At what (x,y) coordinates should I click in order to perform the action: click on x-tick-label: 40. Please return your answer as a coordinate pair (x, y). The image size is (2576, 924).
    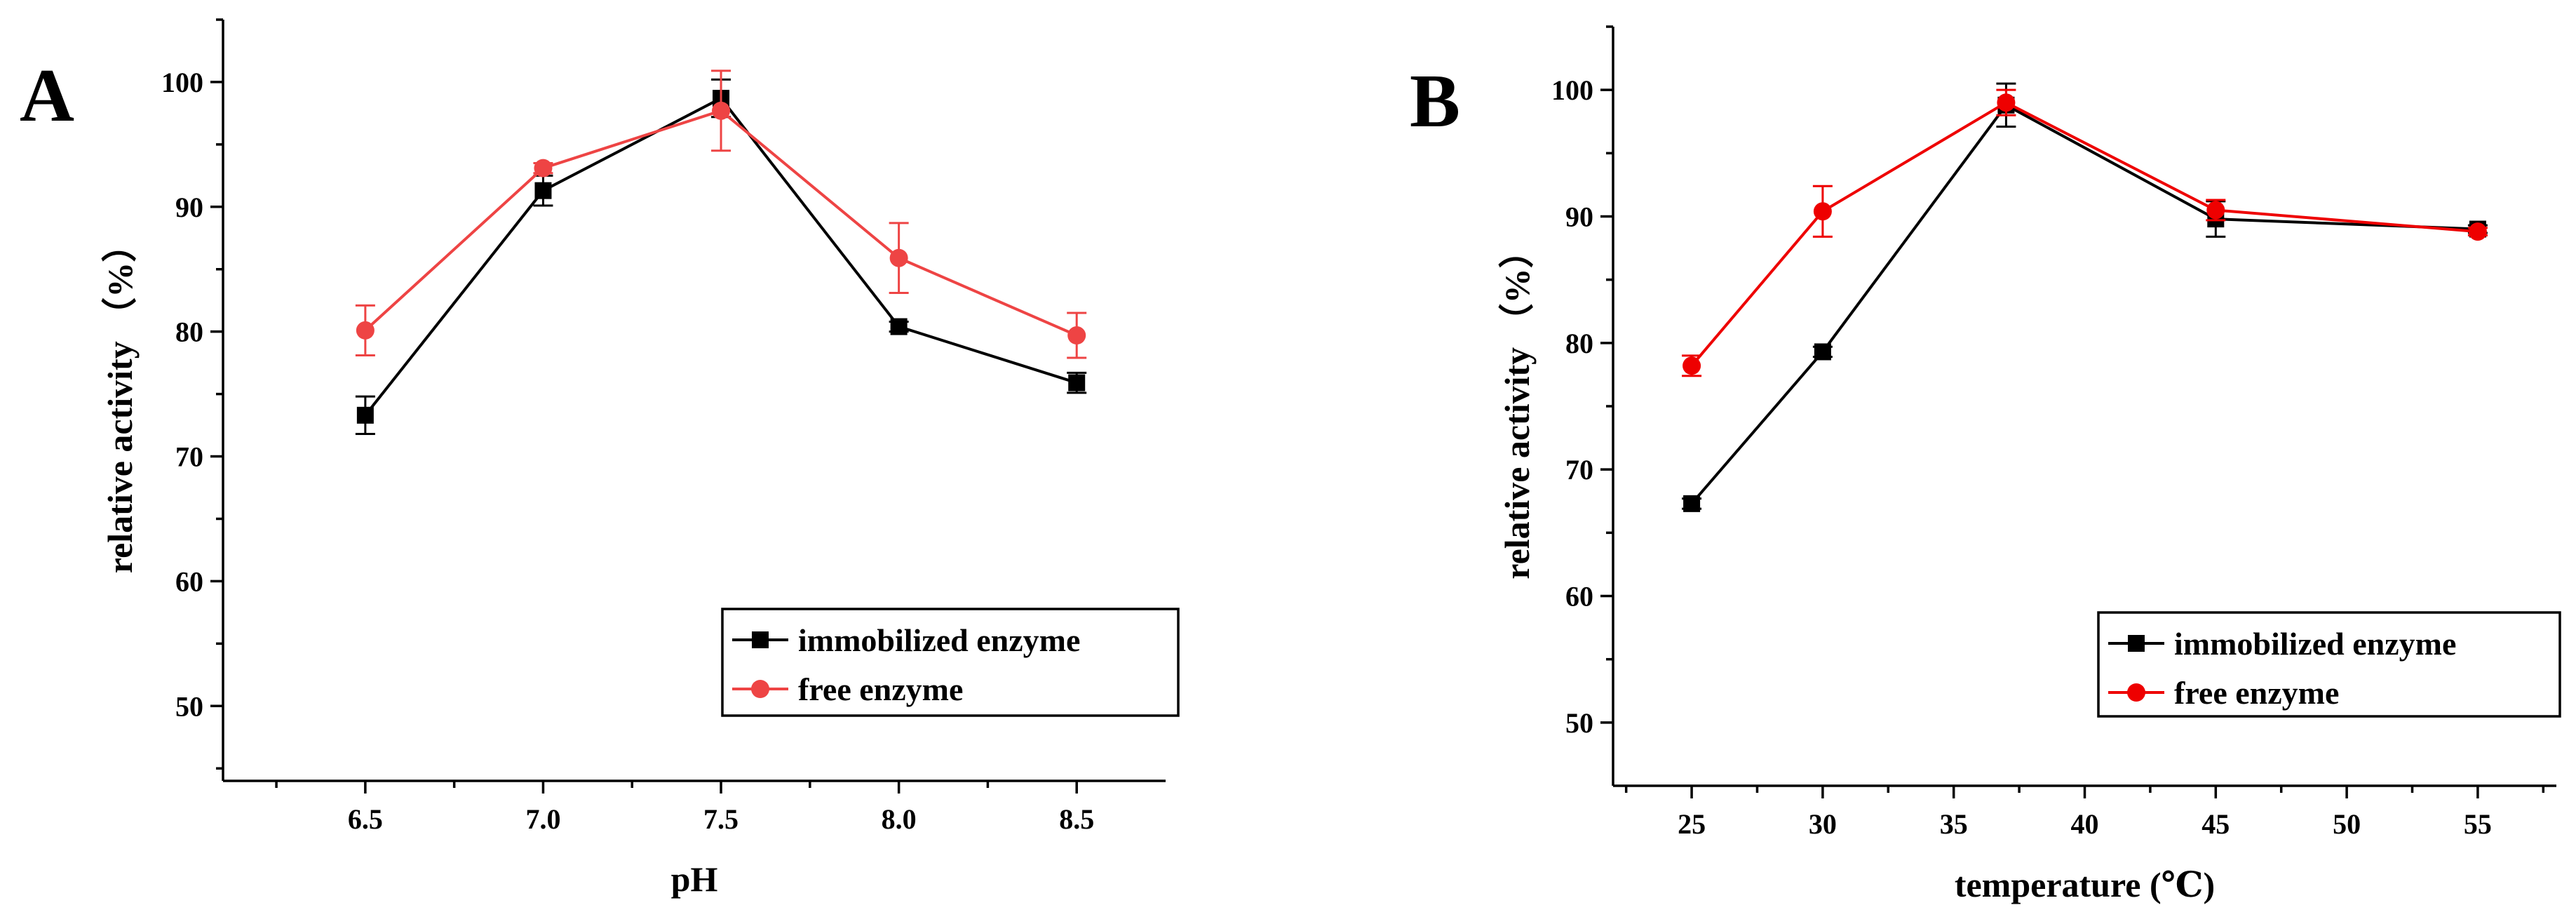
    Looking at the image, I should click on (2085, 824).